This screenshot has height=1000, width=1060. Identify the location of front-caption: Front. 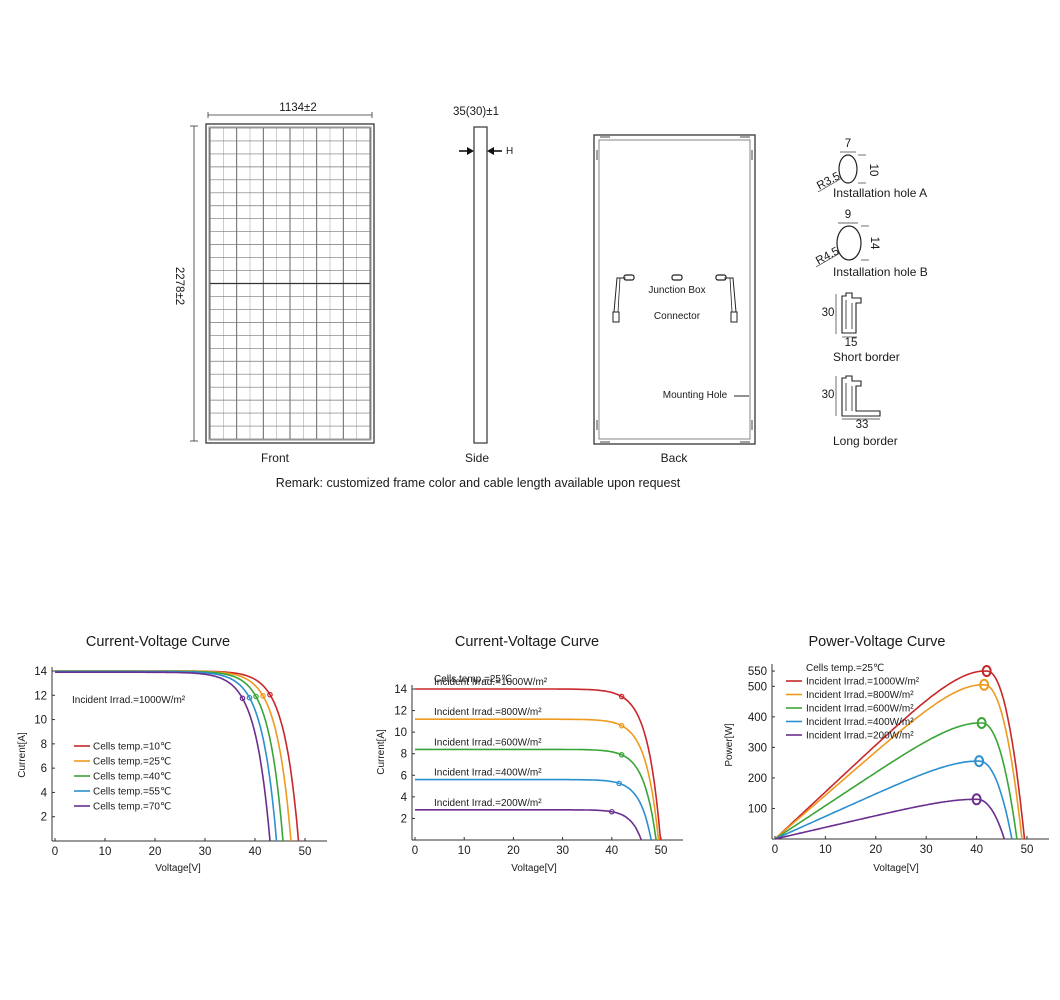
(275, 458).